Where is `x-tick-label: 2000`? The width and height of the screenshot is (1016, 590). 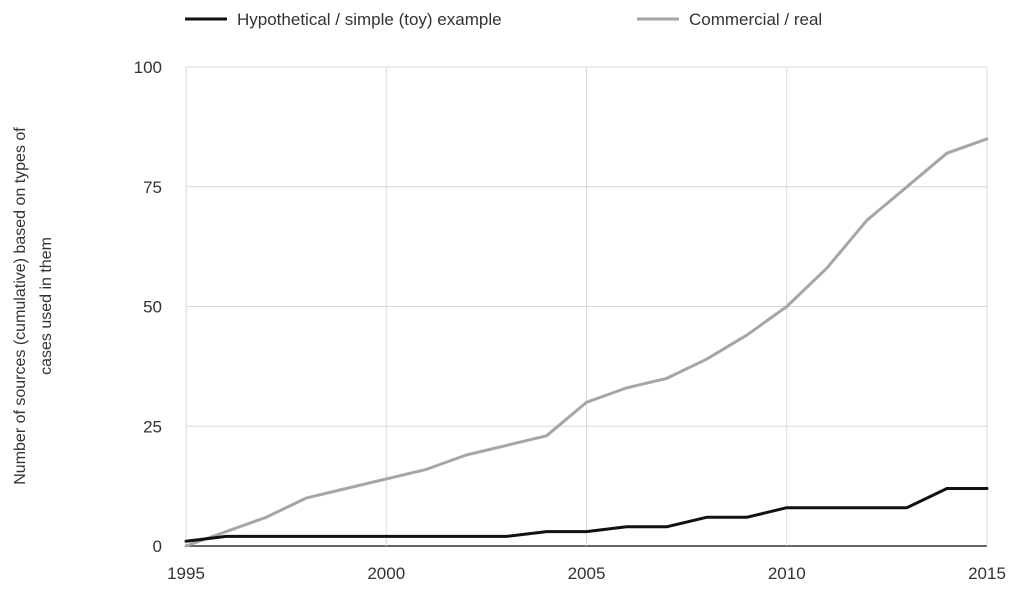
x-tick-label: 2000 is located at coordinates (386, 573).